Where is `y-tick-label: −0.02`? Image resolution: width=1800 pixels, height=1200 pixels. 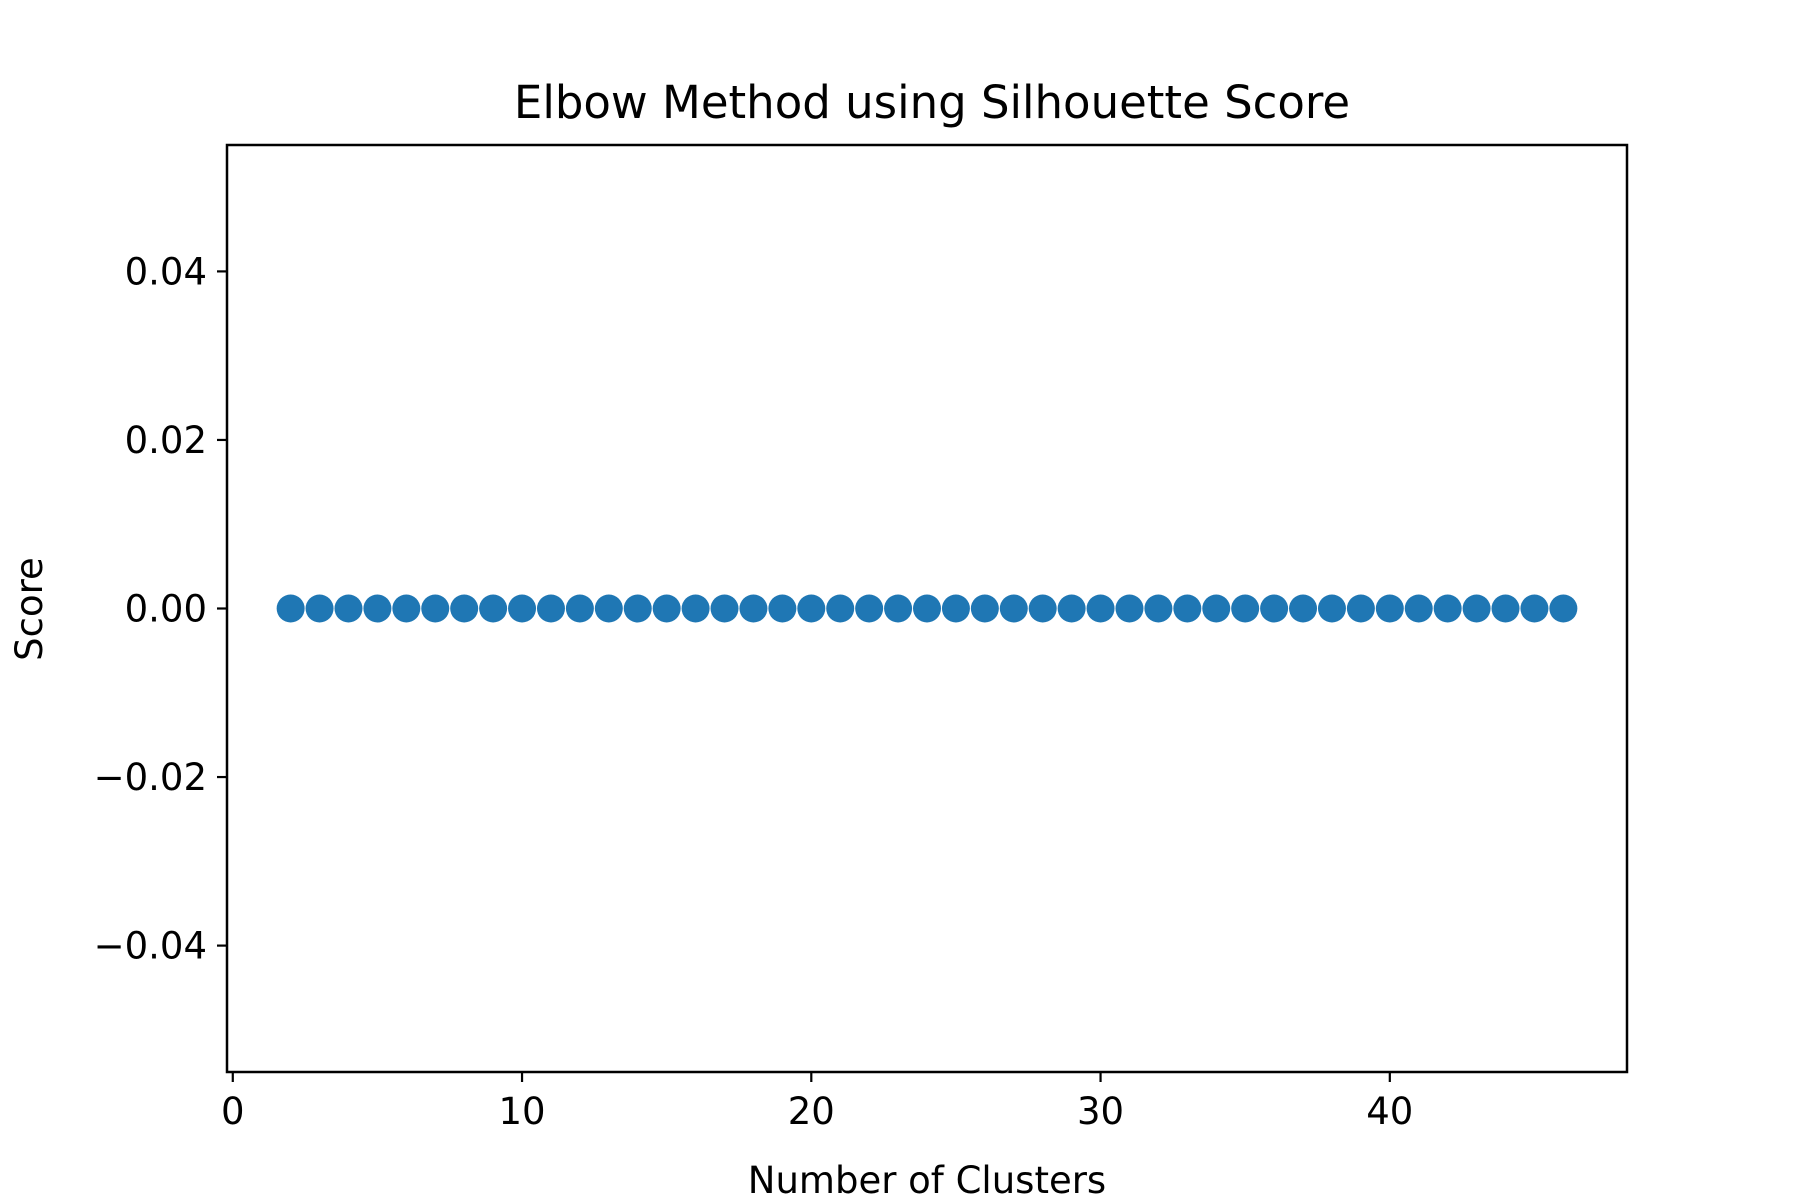 y-tick-label: −0.02 is located at coordinates (150, 777).